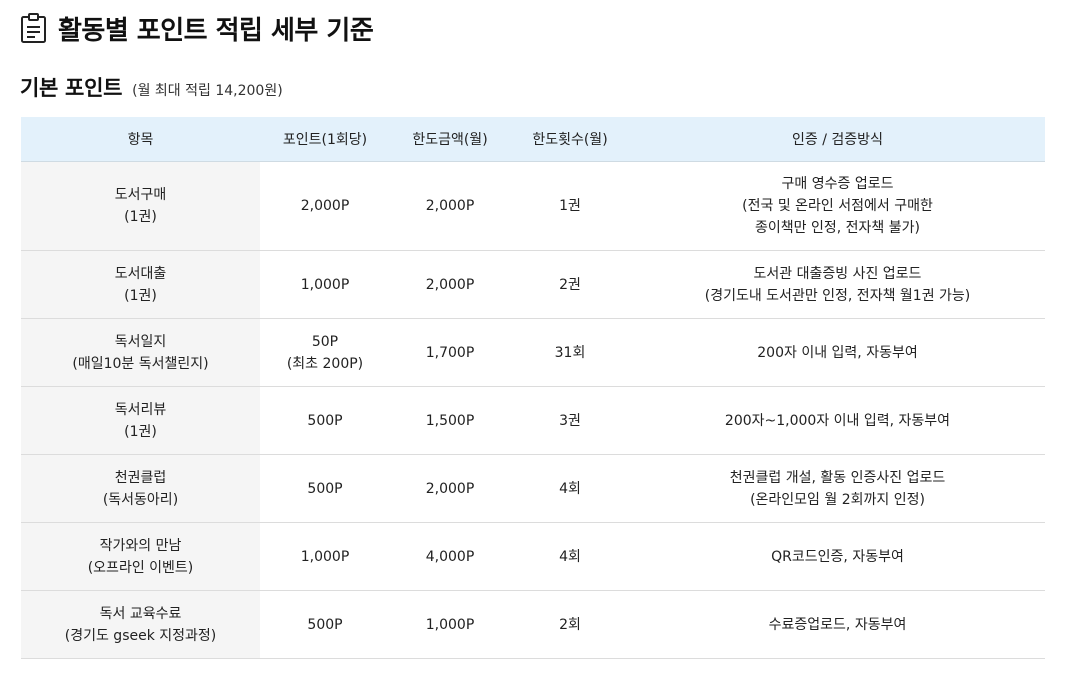 The image size is (1092, 685). Describe the element at coordinates (140, 352) in the screenshot. I see `item-cell: 독서일지 (매일10분 독서챌린지)` at that location.